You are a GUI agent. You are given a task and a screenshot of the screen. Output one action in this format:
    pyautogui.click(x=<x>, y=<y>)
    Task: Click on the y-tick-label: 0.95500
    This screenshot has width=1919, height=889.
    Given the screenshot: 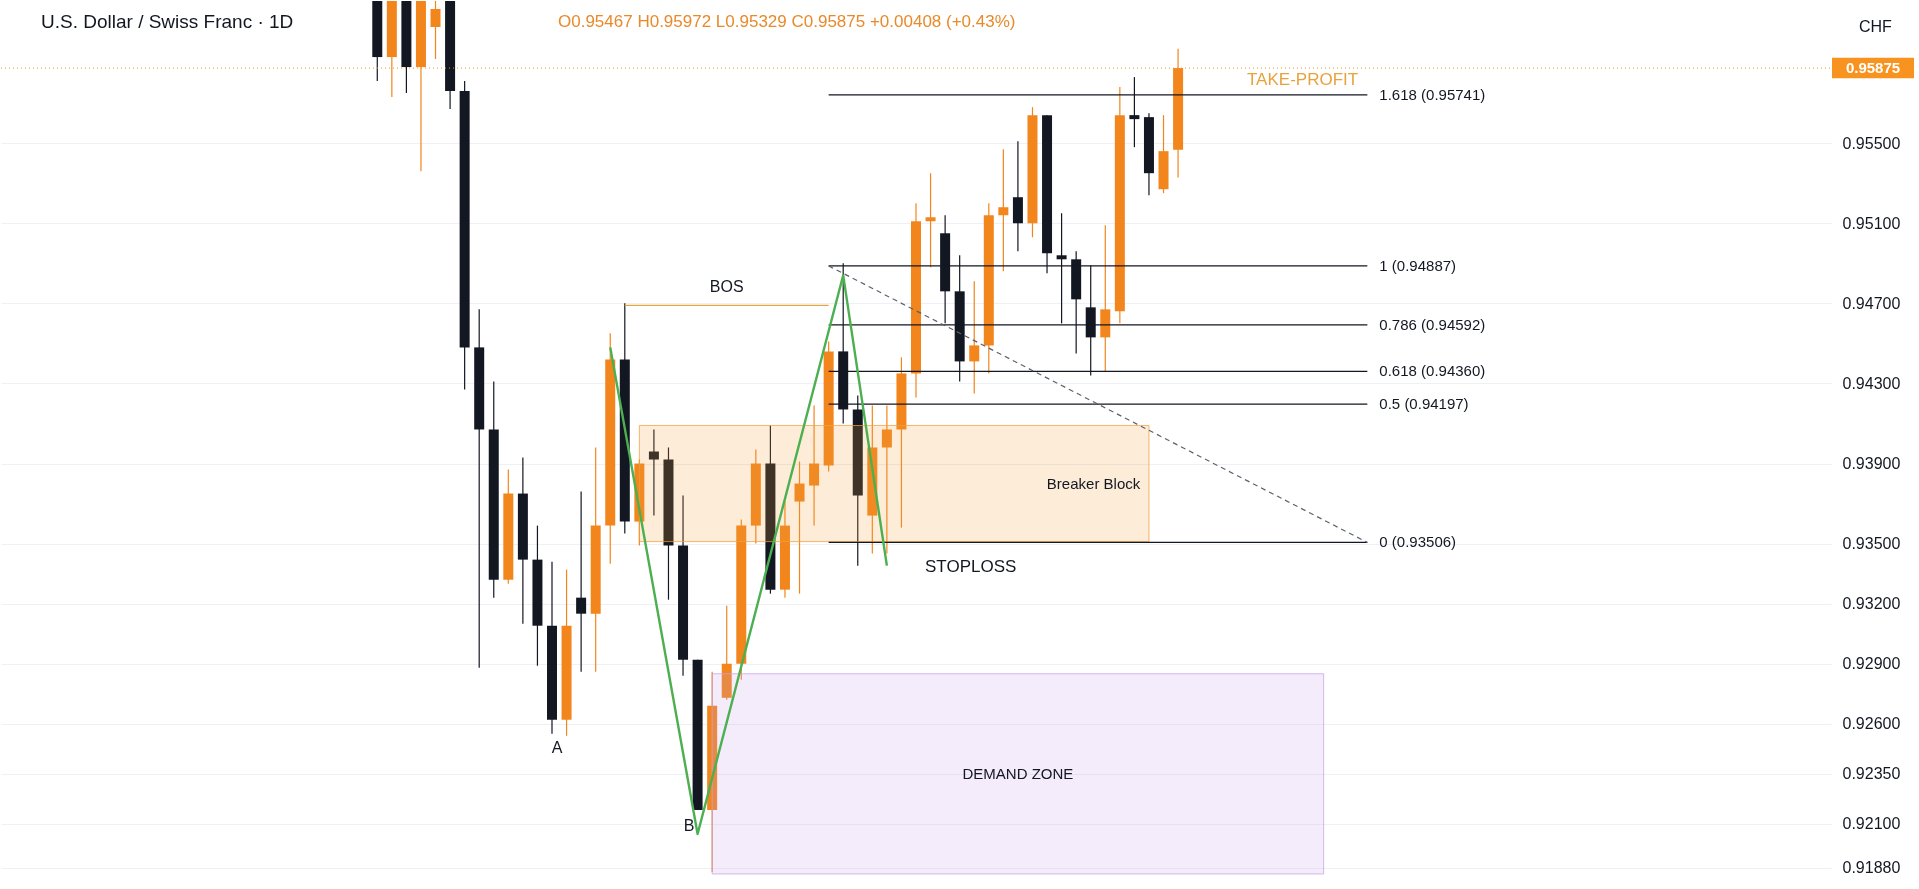 What is the action you would take?
    pyautogui.click(x=1871, y=143)
    